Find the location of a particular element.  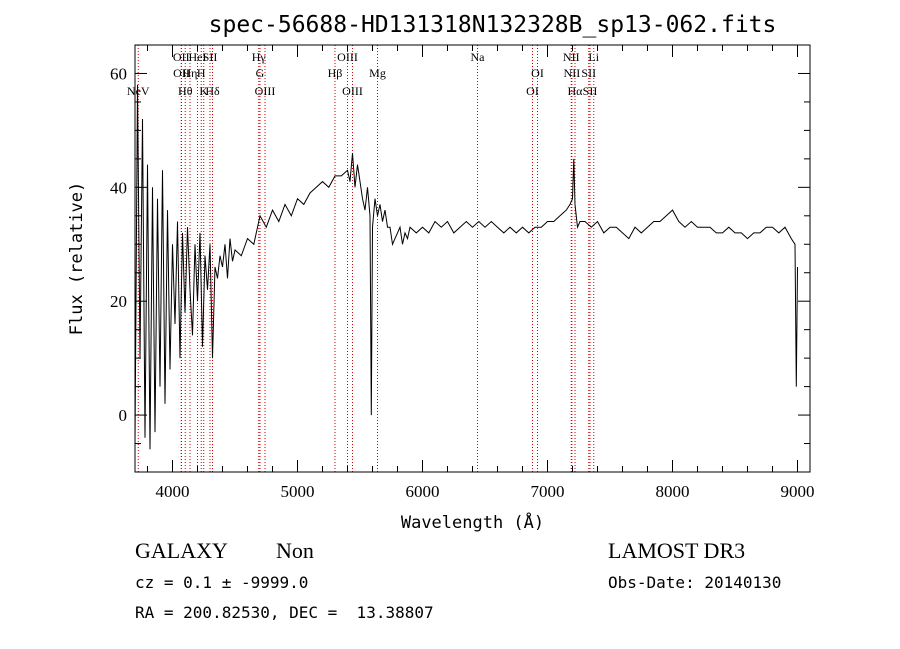

line-label: Mg is located at coordinates (377, 73).